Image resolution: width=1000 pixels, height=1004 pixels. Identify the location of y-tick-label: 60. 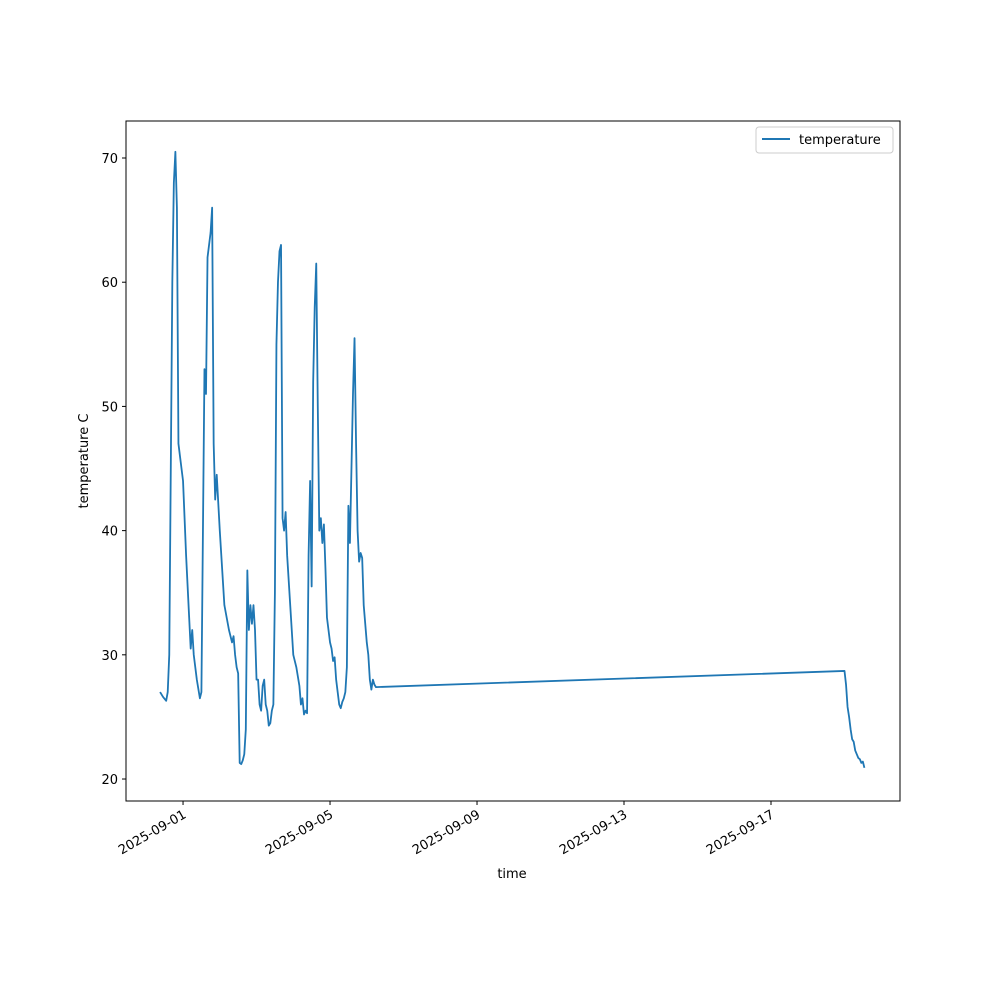
(109, 283).